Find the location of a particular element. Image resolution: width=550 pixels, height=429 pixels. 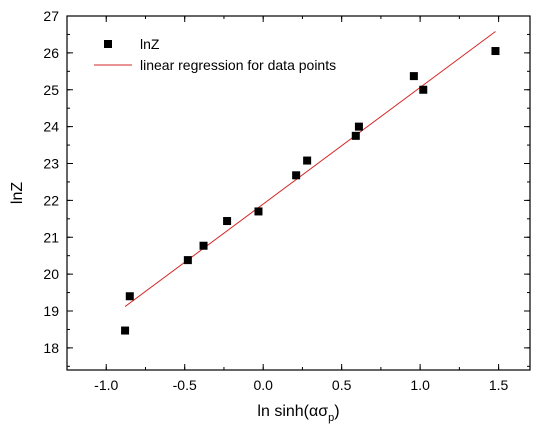

y-tick-label: 19 is located at coordinates (51, 311).